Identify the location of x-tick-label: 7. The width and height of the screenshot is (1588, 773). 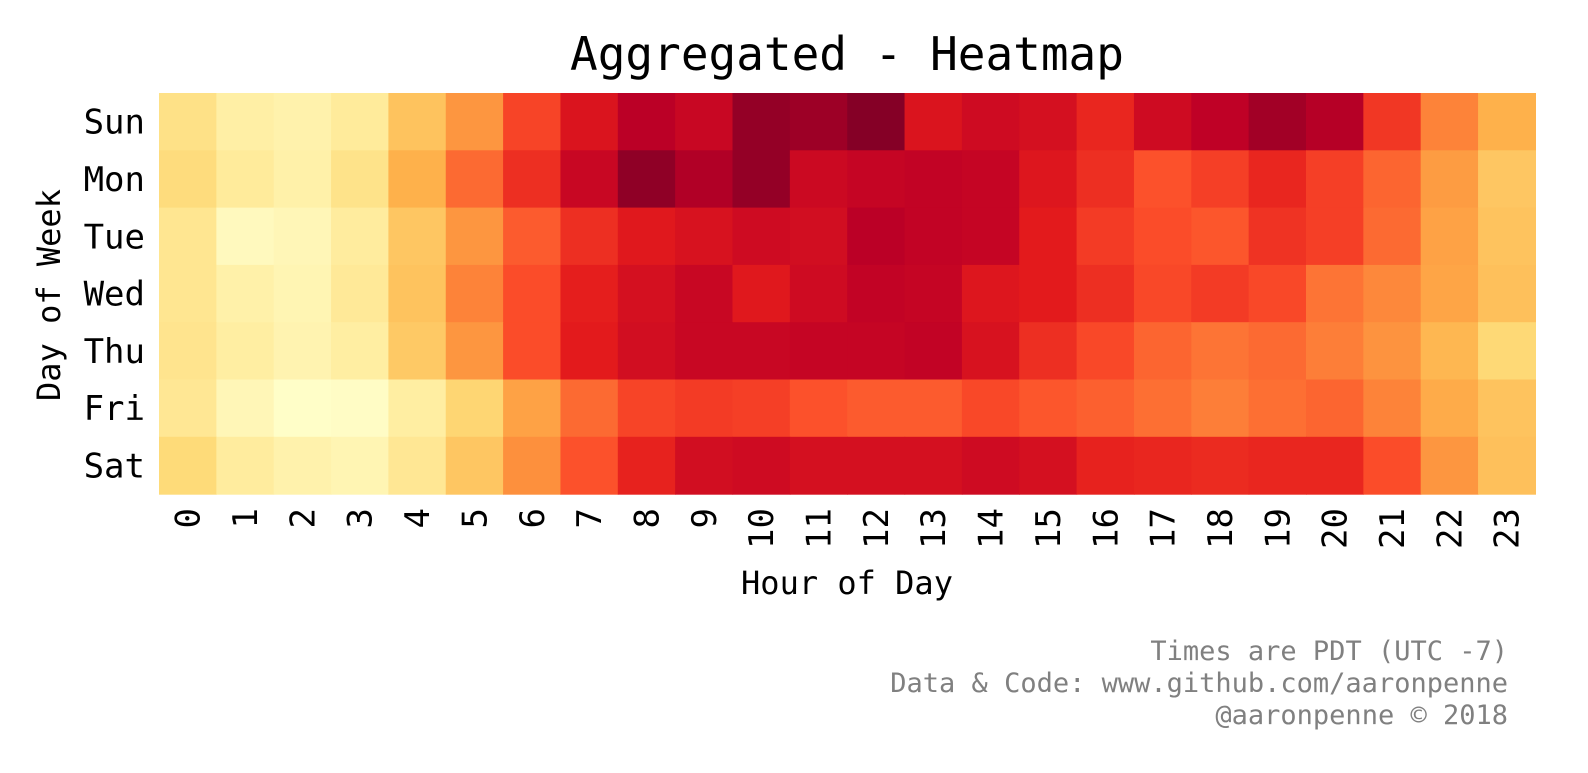
(590, 518).